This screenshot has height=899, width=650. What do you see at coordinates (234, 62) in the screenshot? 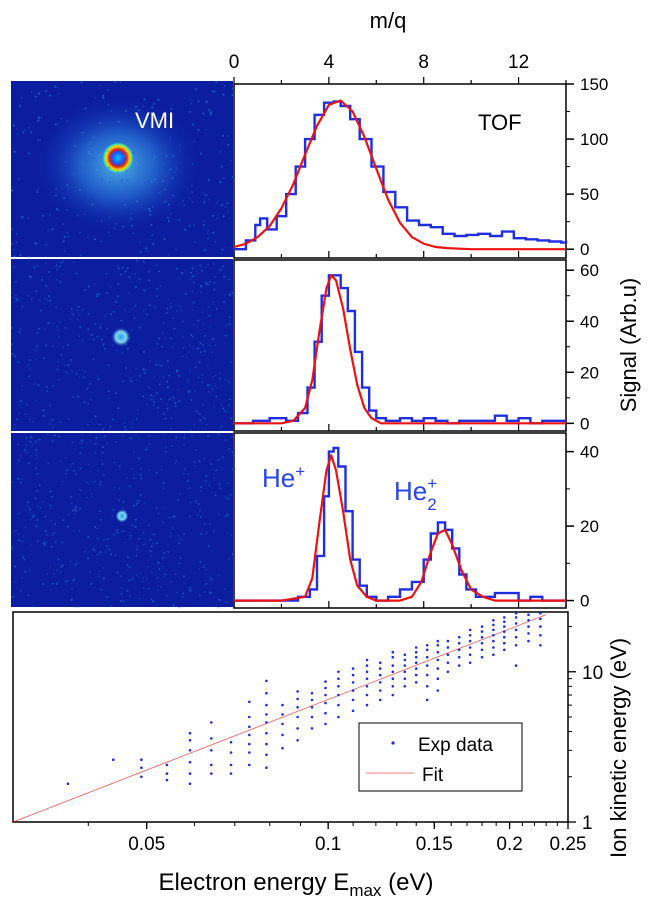
I see `mq-tick-label: 0` at bounding box center [234, 62].